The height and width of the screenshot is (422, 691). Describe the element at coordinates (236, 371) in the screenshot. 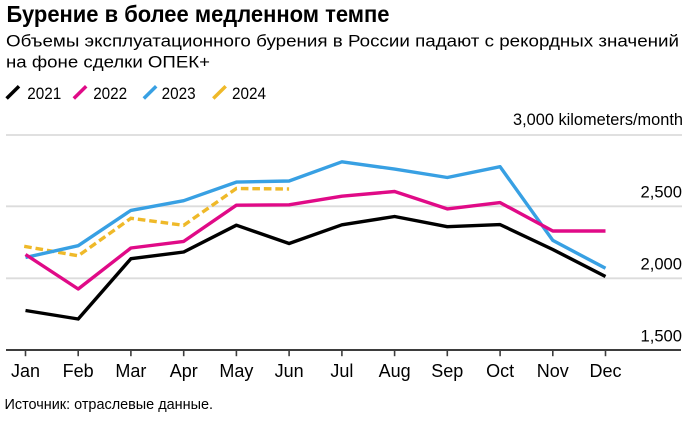

I see `svg-text: May` at that location.